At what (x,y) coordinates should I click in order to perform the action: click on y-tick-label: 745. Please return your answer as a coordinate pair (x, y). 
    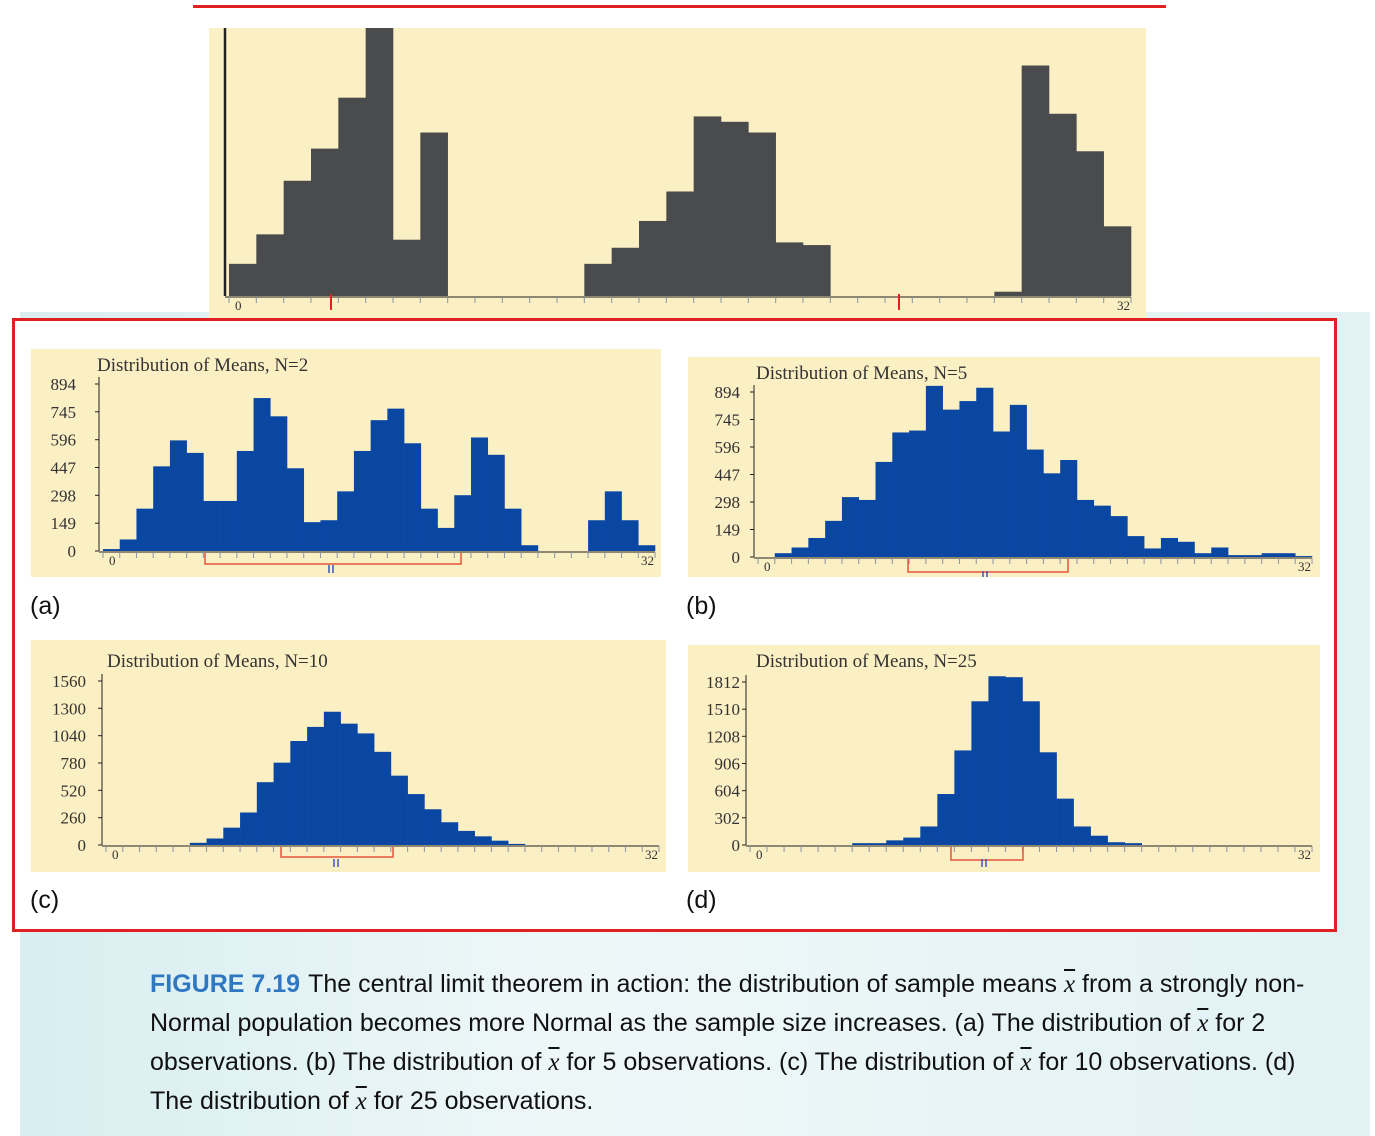
    Looking at the image, I should click on (728, 420).